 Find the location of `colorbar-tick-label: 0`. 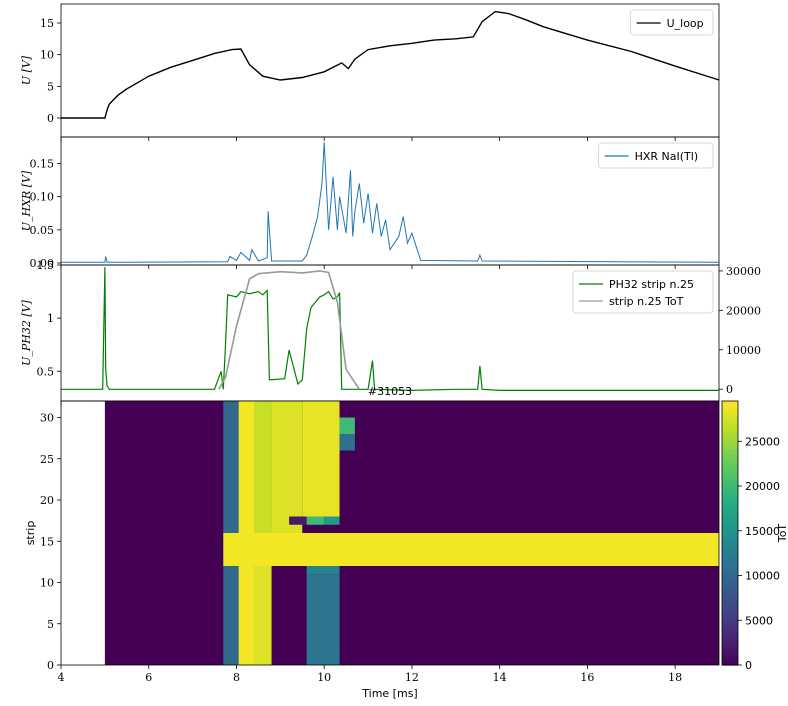

colorbar-tick-label: 0 is located at coordinates (748, 665).